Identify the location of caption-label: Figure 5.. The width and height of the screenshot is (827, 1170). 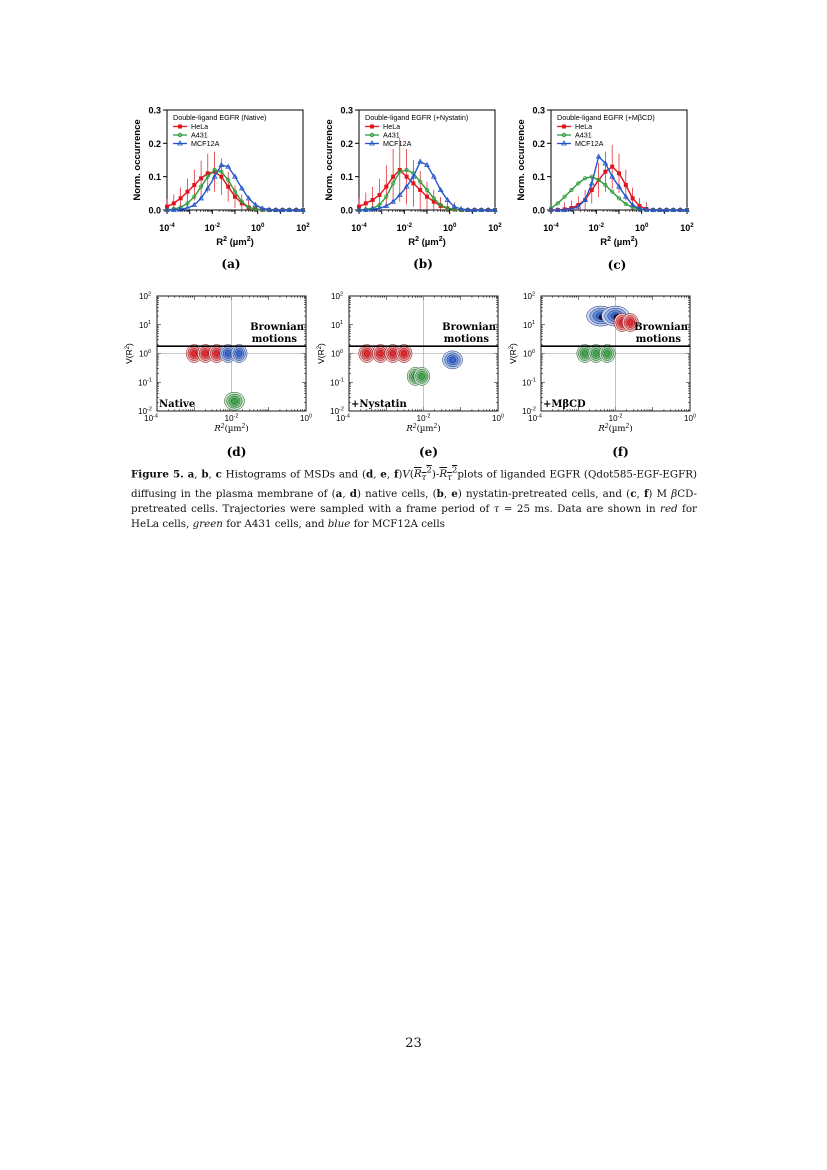
(157, 474).